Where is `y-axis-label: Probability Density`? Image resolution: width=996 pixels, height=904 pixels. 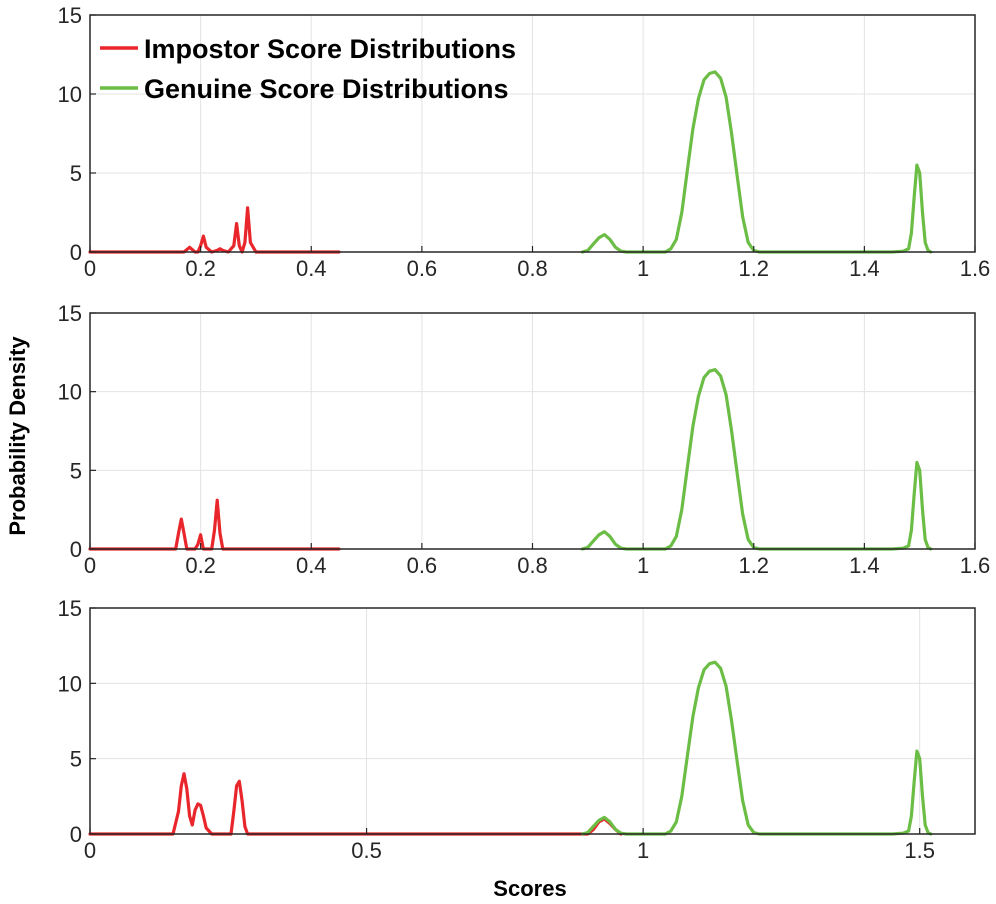 y-axis-label: Probability Density is located at coordinates (17, 436).